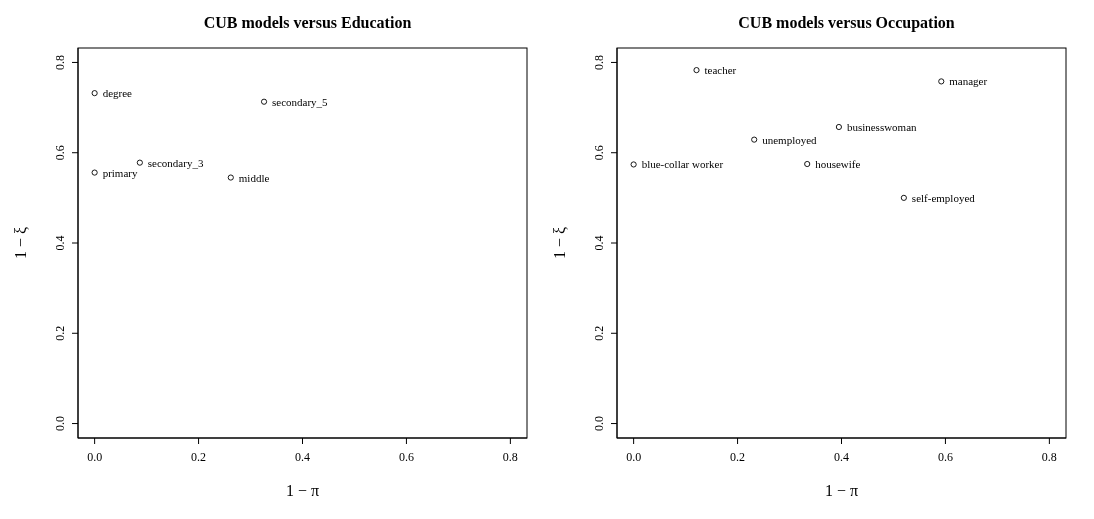 This screenshot has width=1094, height=519. I want to click on chart-title: CUB models versus Education, so click(307, 23).